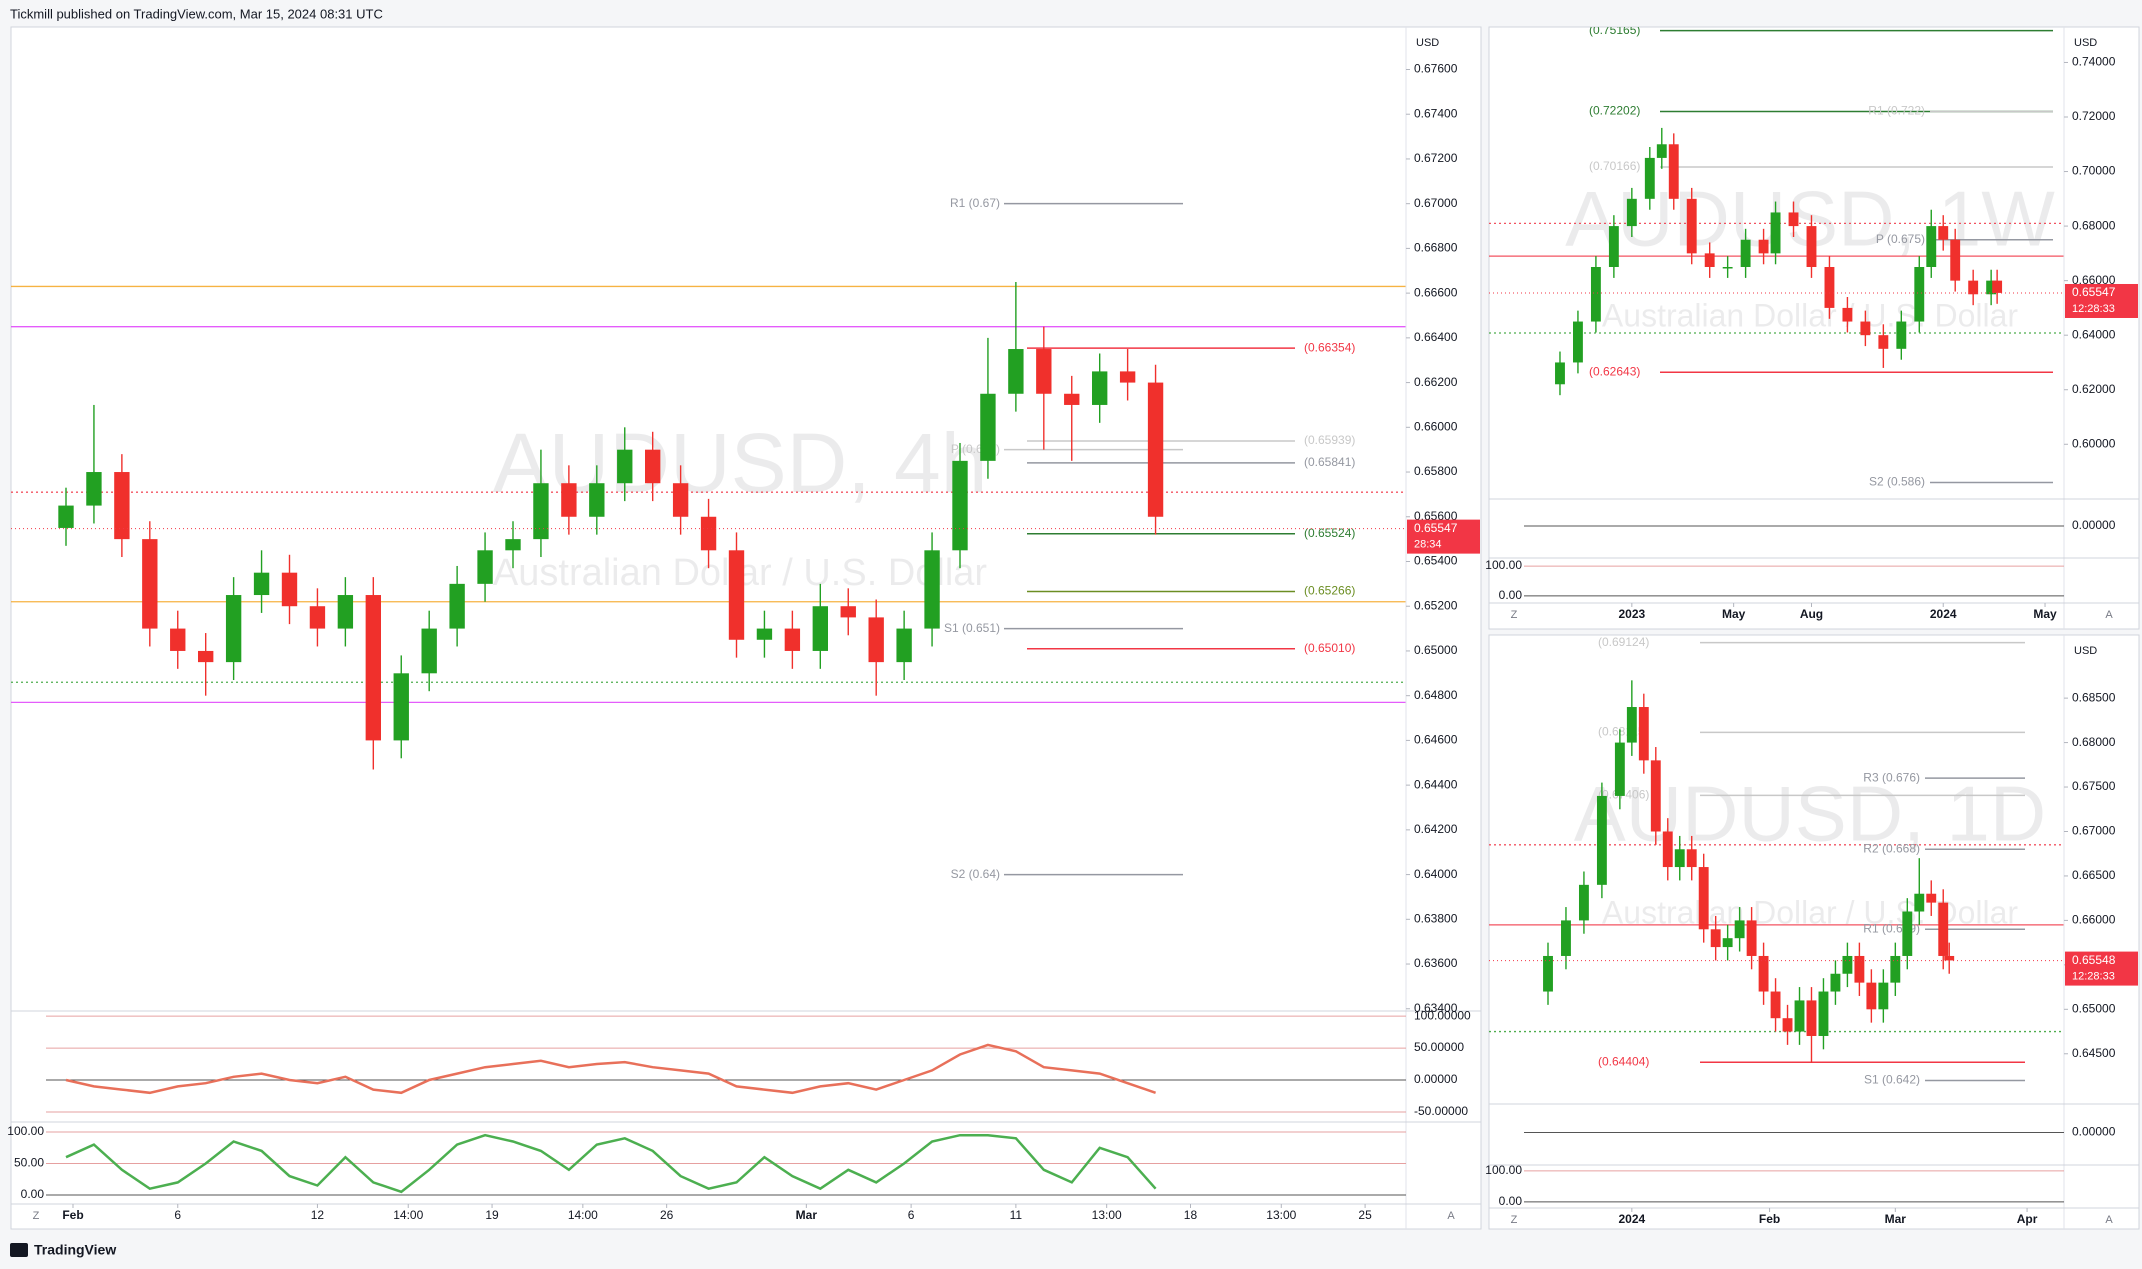  Describe the element at coordinates (33, 1194) in the screenshot. I see `osc-tick-label: 0.00` at that location.